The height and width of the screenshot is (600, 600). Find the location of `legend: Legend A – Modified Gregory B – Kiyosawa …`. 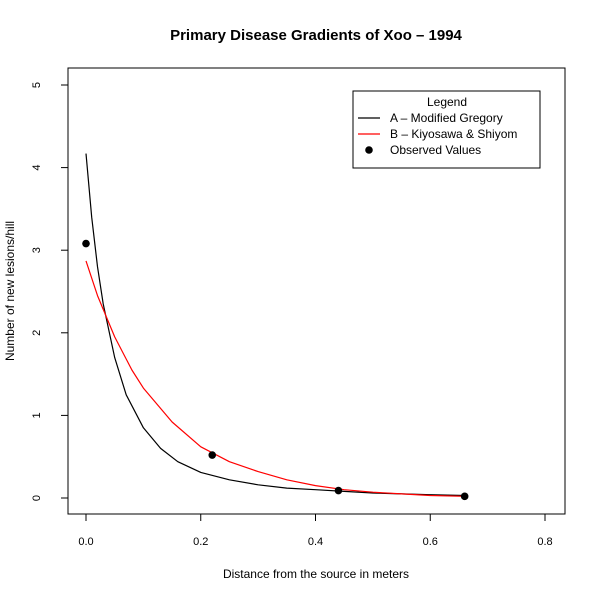

legend: Legend A – Modified Gregory B – Kiyosawa … is located at coordinates (446, 129).